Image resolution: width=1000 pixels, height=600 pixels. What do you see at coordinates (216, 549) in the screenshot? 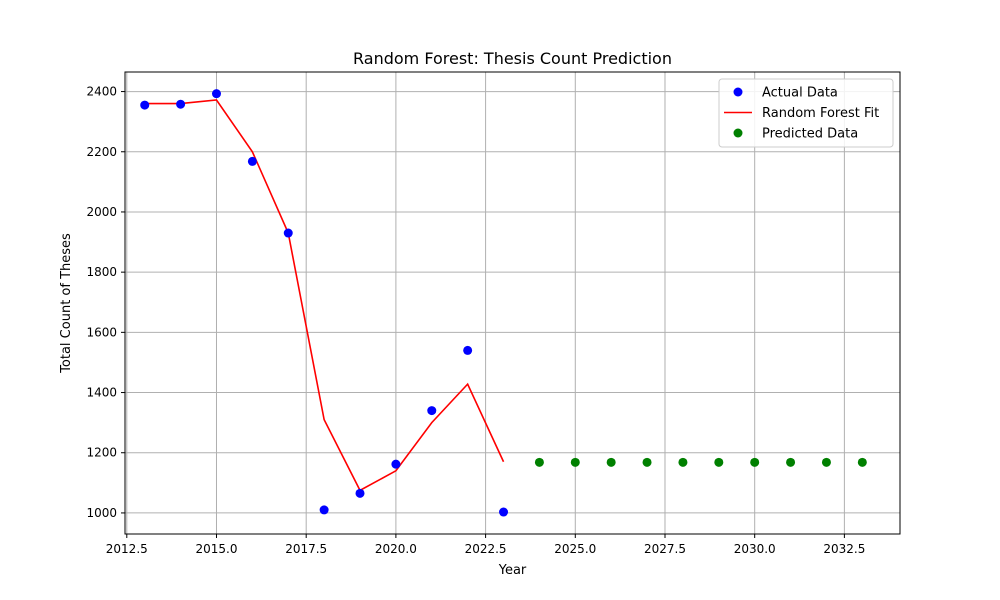
I see `x-tick-label: 2015.0` at bounding box center [216, 549].